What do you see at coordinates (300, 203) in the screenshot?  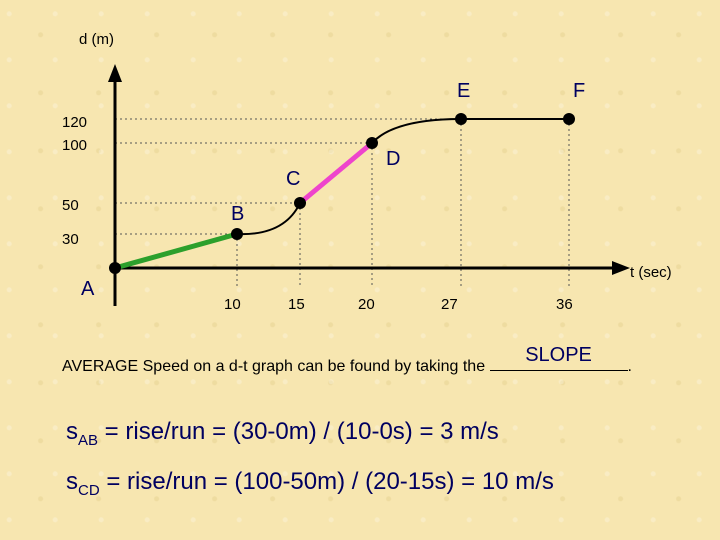 I see `point-c` at bounding box center [300, 203].